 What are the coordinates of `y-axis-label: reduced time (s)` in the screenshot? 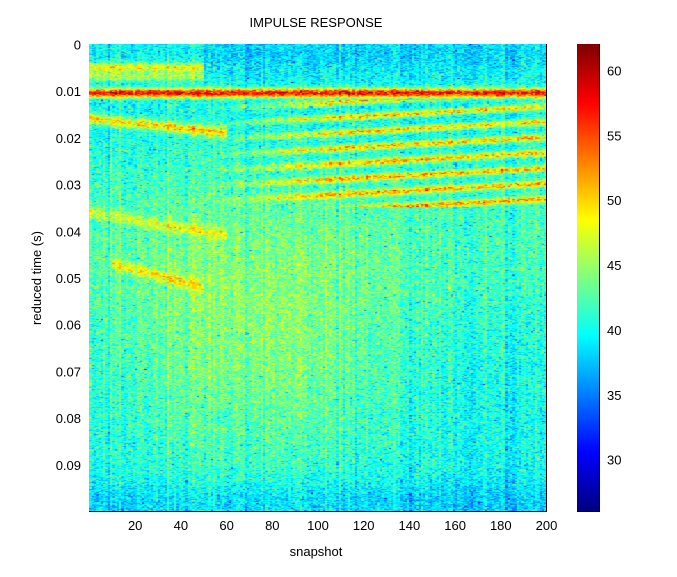 It's located at (36, 278).